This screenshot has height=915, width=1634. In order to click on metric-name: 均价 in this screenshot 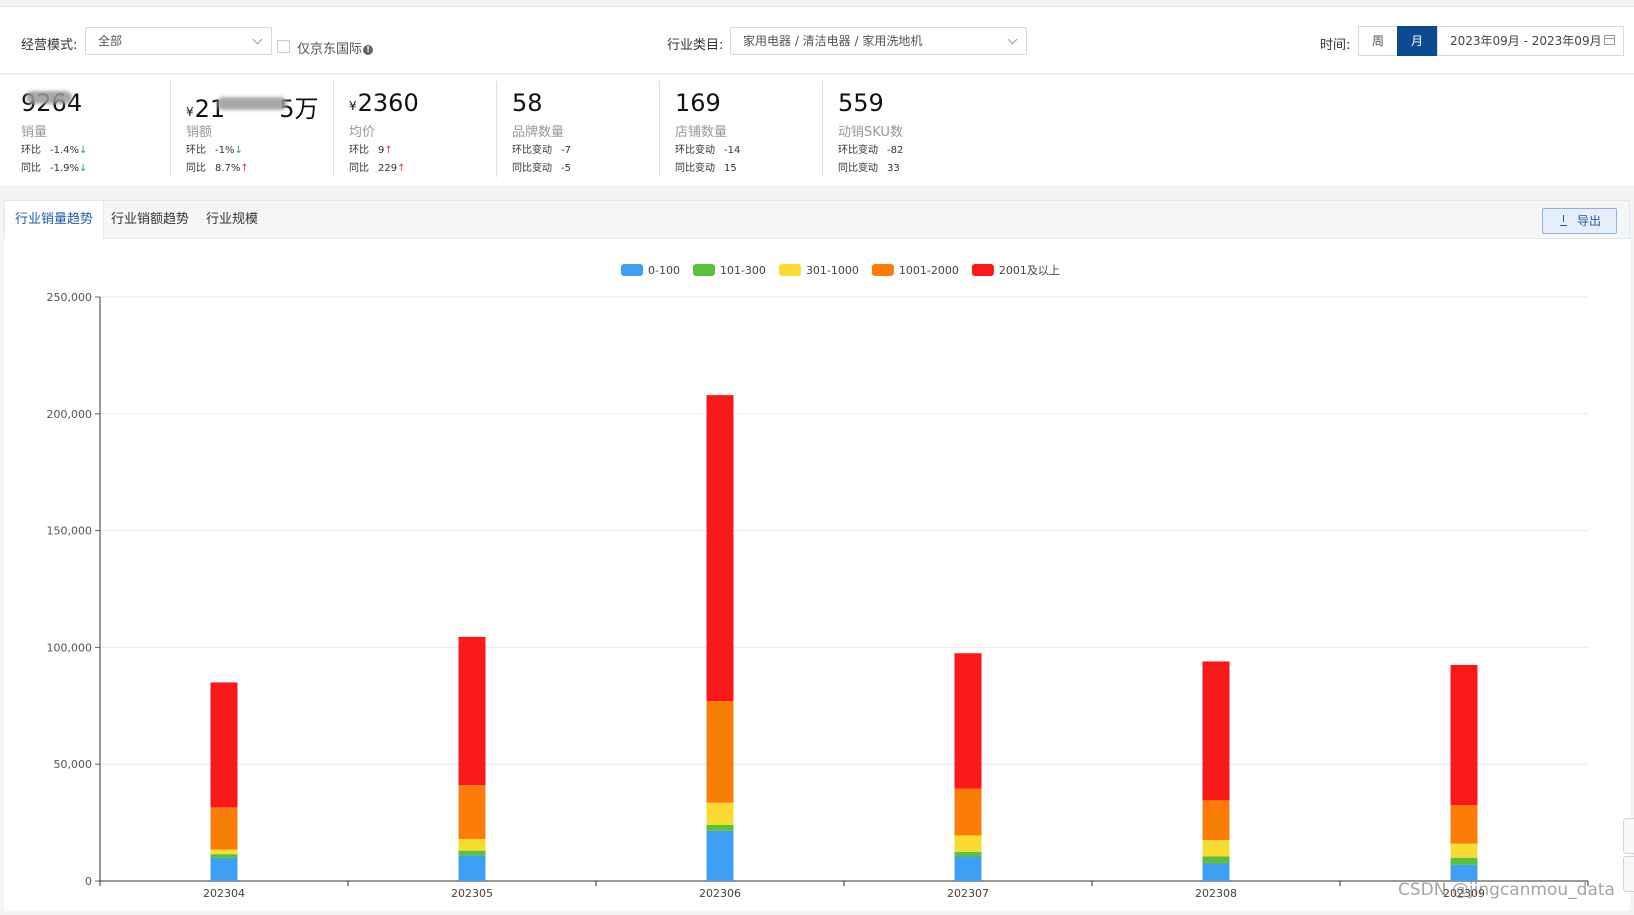, I will do `click(362, 132)`.